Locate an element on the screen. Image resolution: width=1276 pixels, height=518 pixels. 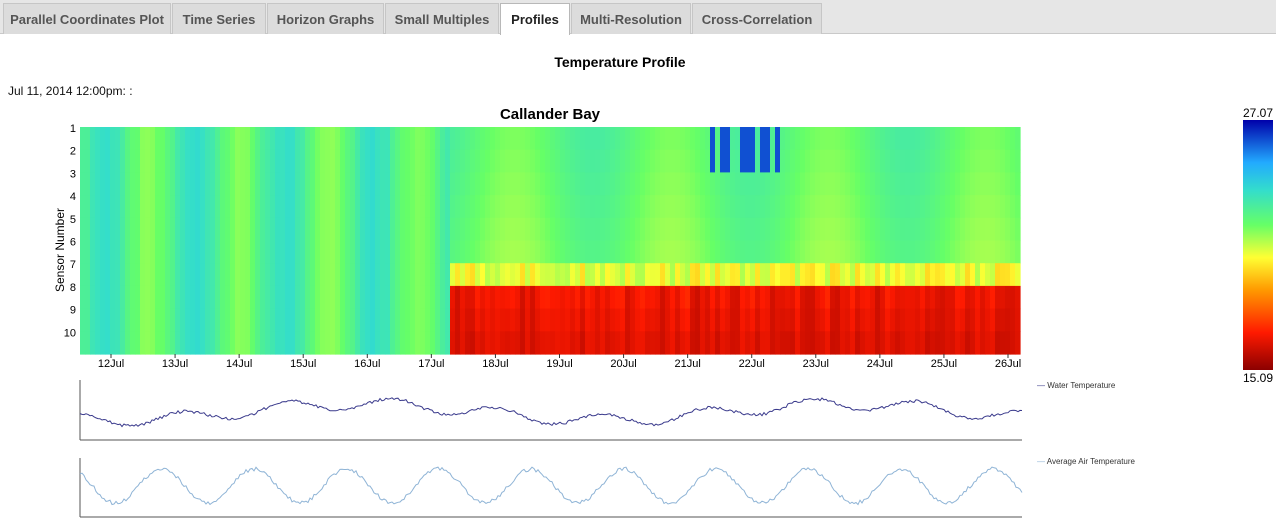
tab-cross-correlation: Cross-Correlation is located at coordinates (757, 18).